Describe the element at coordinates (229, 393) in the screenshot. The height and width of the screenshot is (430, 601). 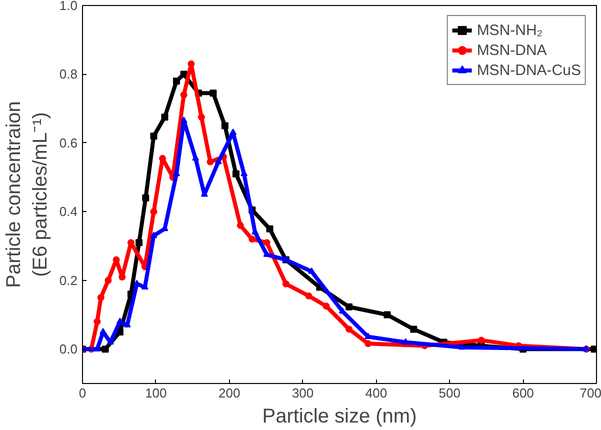
I see `x-tick-label: 200` at that location.